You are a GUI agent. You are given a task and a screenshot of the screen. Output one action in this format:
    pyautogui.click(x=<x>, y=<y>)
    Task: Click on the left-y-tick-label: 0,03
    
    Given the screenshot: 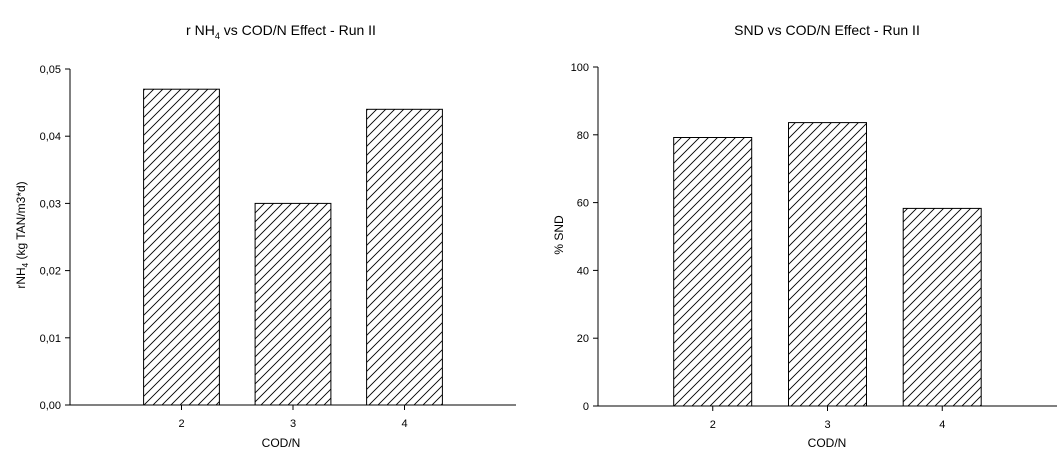 What is the action you would take?
    pyautogui.click(x=50, y=204)
    